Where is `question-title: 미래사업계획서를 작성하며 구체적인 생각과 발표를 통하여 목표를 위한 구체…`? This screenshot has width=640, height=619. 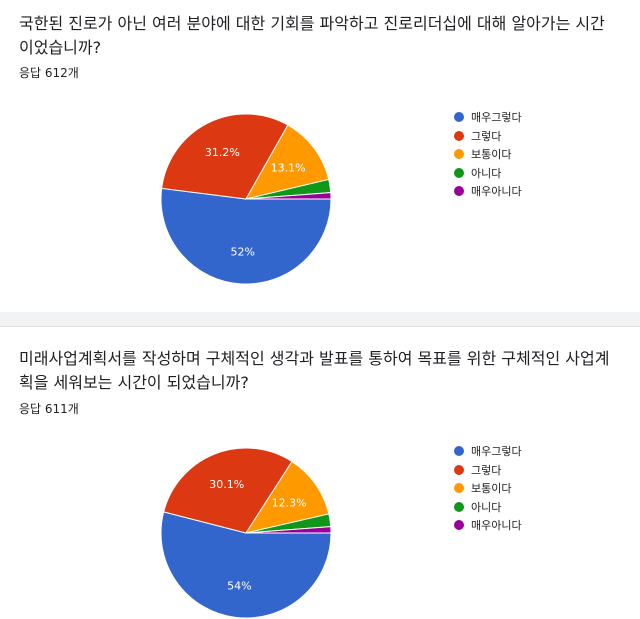
question-title: 미래사업계획서를 작성하며 구체적인 생각과 발표를 통하여 목표를 위한 구체… is located at coordinates (314, 370).